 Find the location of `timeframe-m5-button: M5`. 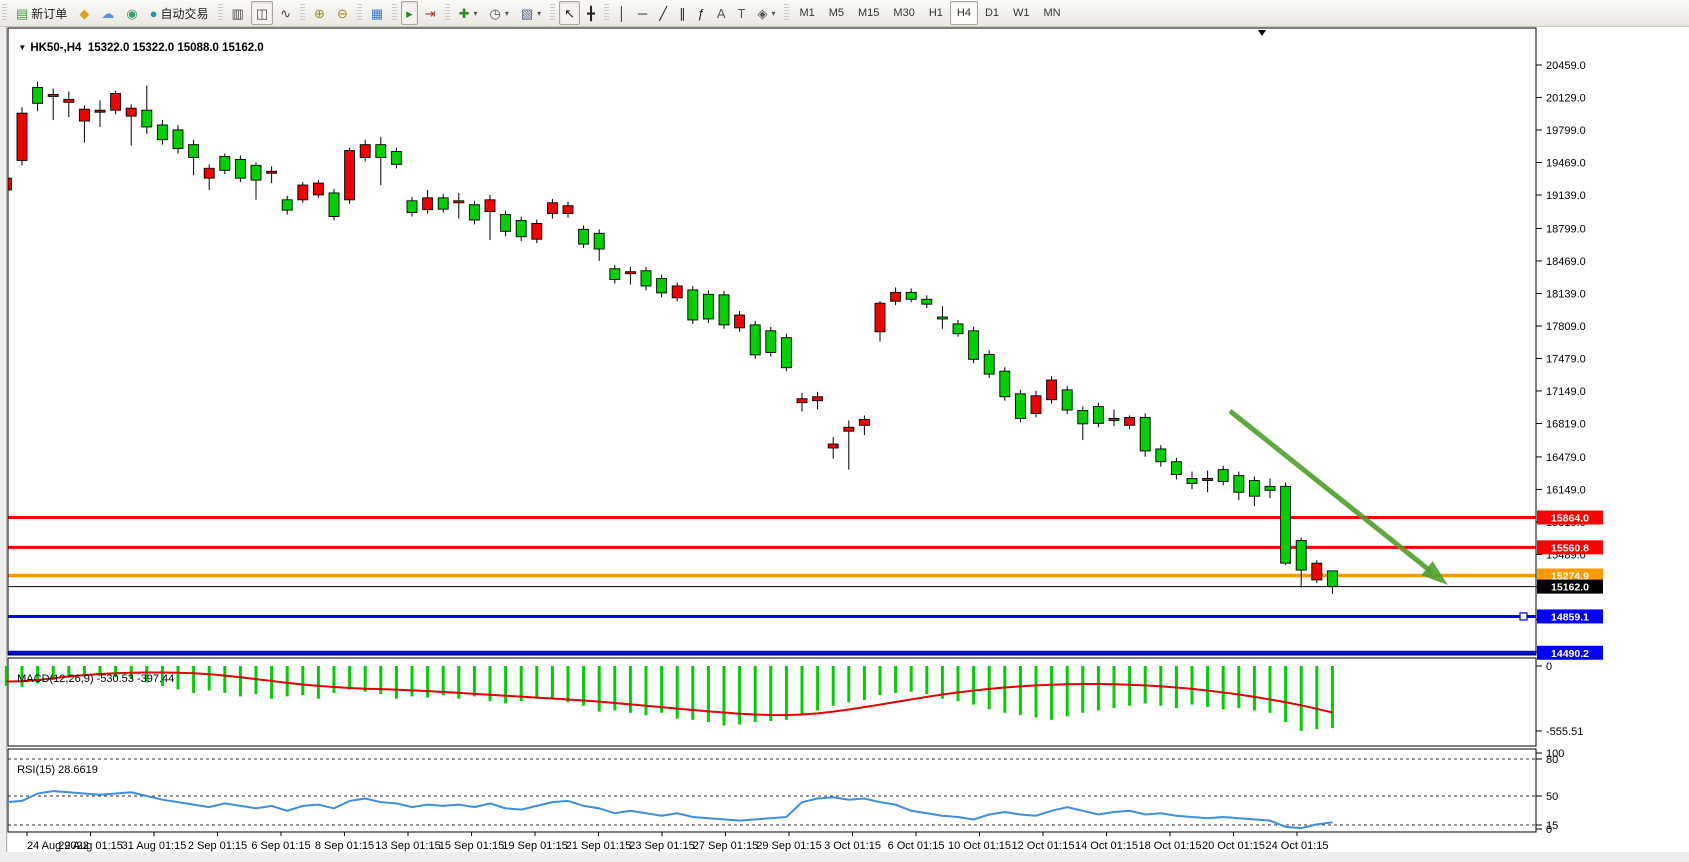

timeframe-m5-button: M5 is located at coordinates (836, 13).